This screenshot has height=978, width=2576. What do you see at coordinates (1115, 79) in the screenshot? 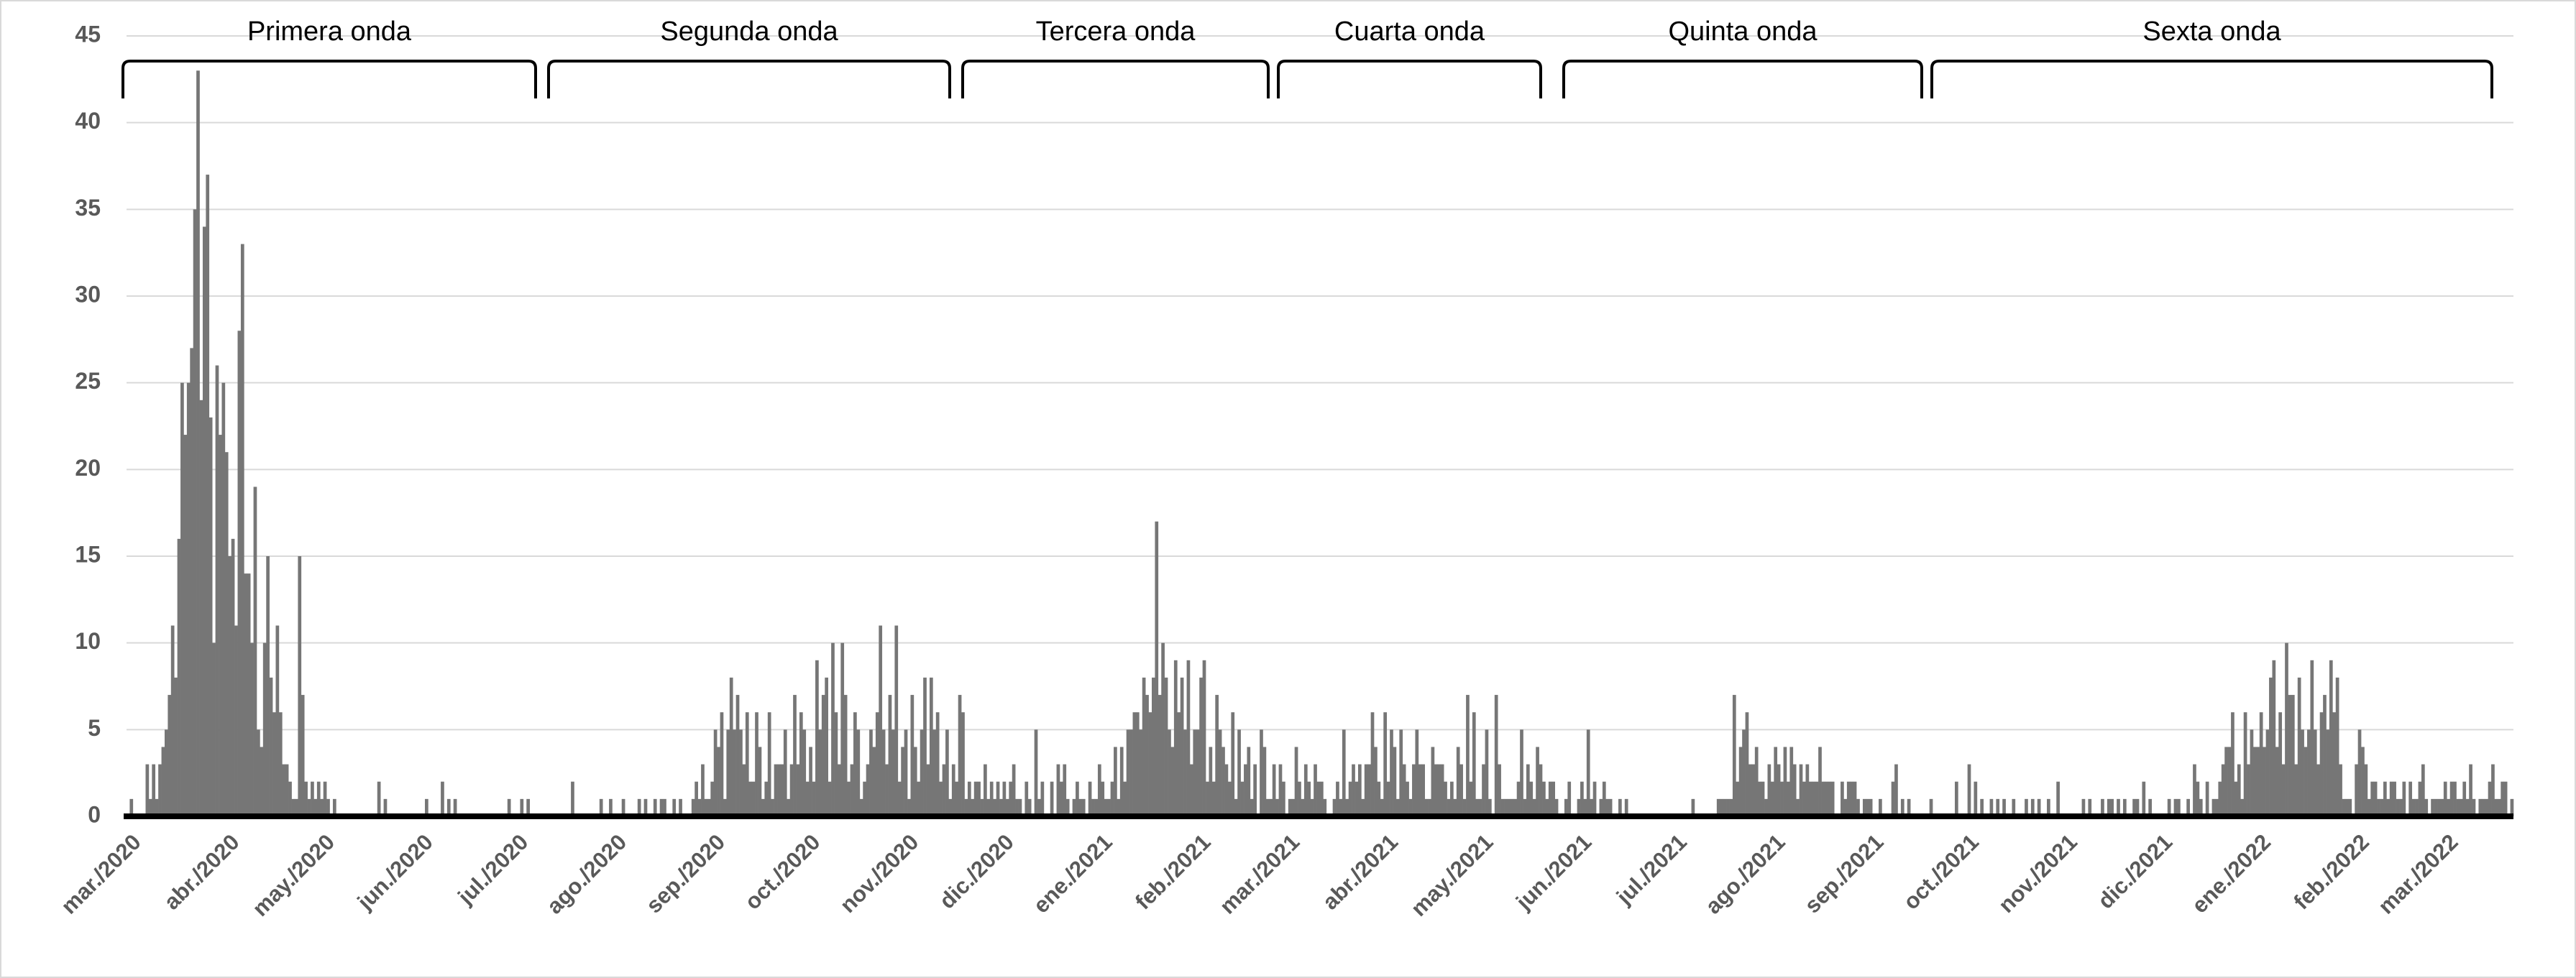
I see `wave-bracket` at bounding box center [1115, 79].